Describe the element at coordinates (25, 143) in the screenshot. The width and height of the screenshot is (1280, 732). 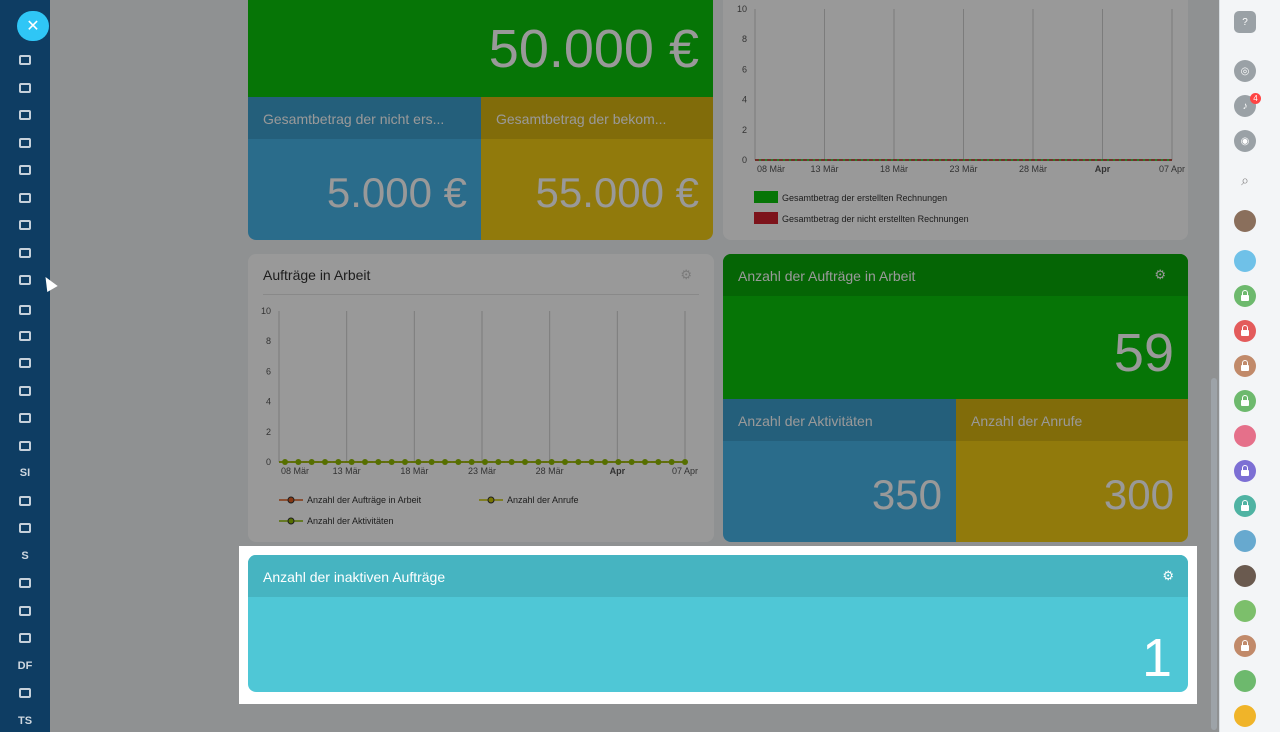
I see `chat-icon` at that location.